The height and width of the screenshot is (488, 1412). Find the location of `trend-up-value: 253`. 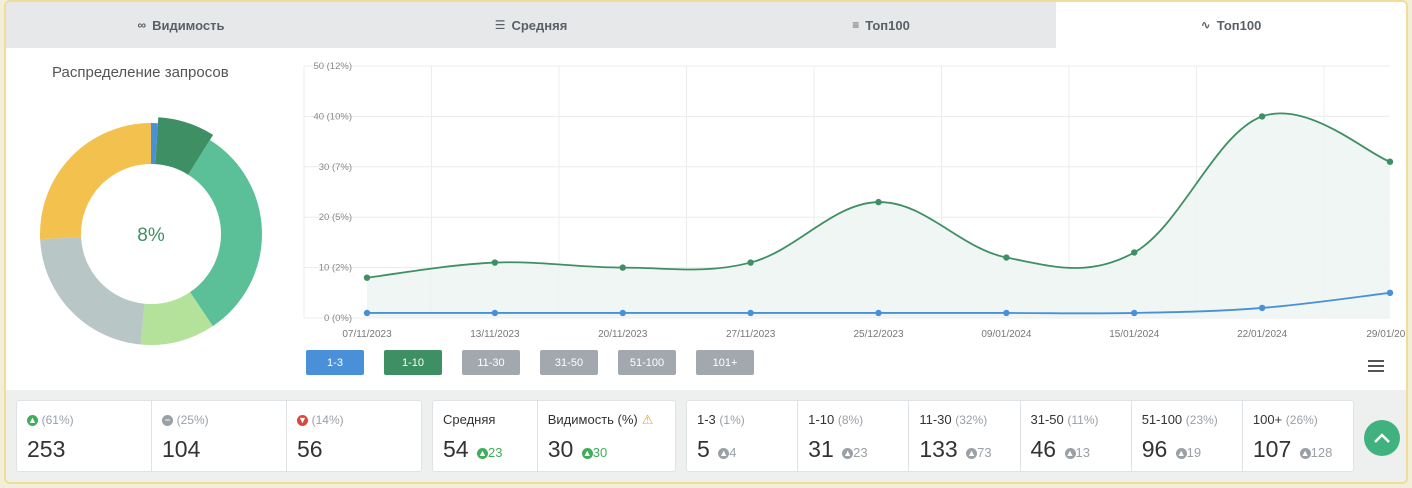

trend-up-value: 253 is located at coordinates (46, 449).